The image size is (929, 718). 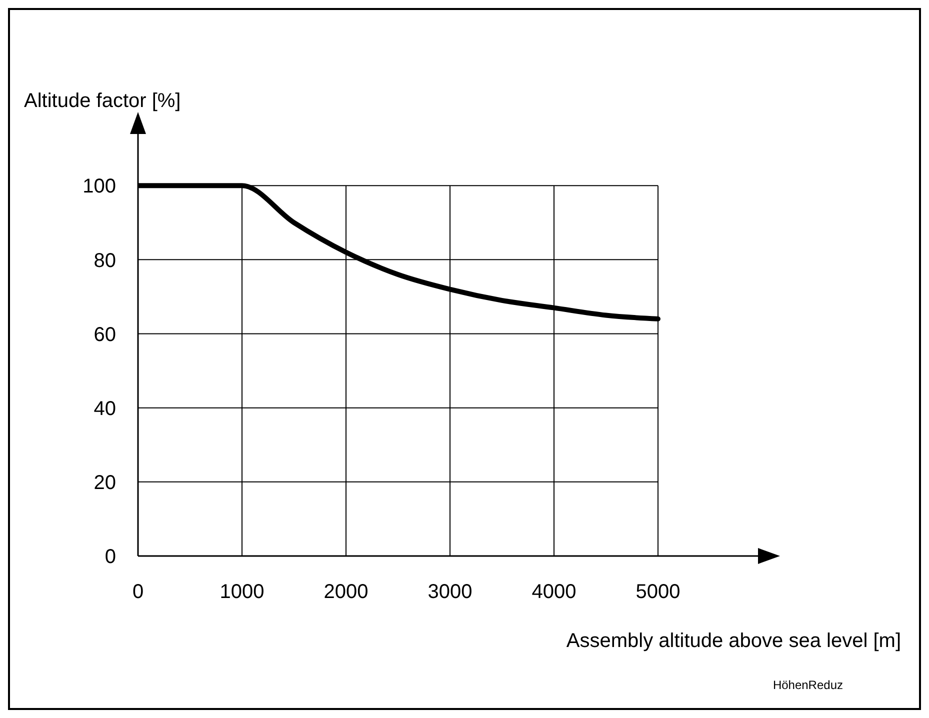 I want to click on x-tick-label: 1000, so click(x=242, y=592).